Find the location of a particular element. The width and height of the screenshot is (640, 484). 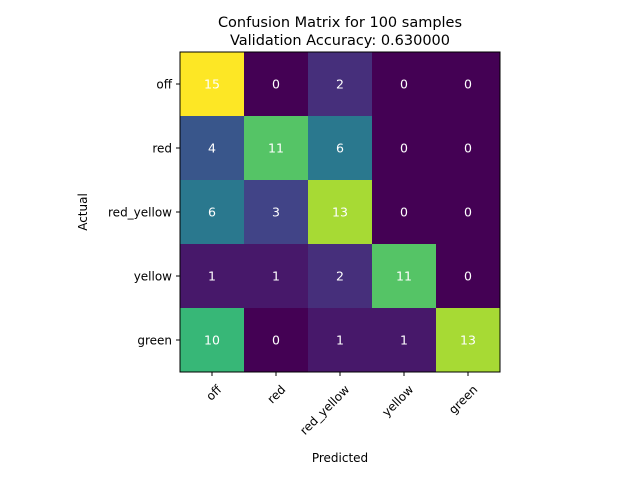

cell-value-label: 4 is located at coordinates (212, 148).